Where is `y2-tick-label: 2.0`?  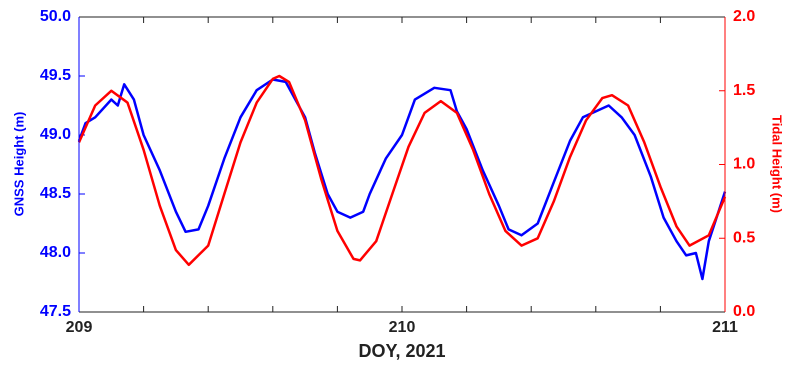 y2-tick-label: 2.0 is located at coordinates (744, 16).